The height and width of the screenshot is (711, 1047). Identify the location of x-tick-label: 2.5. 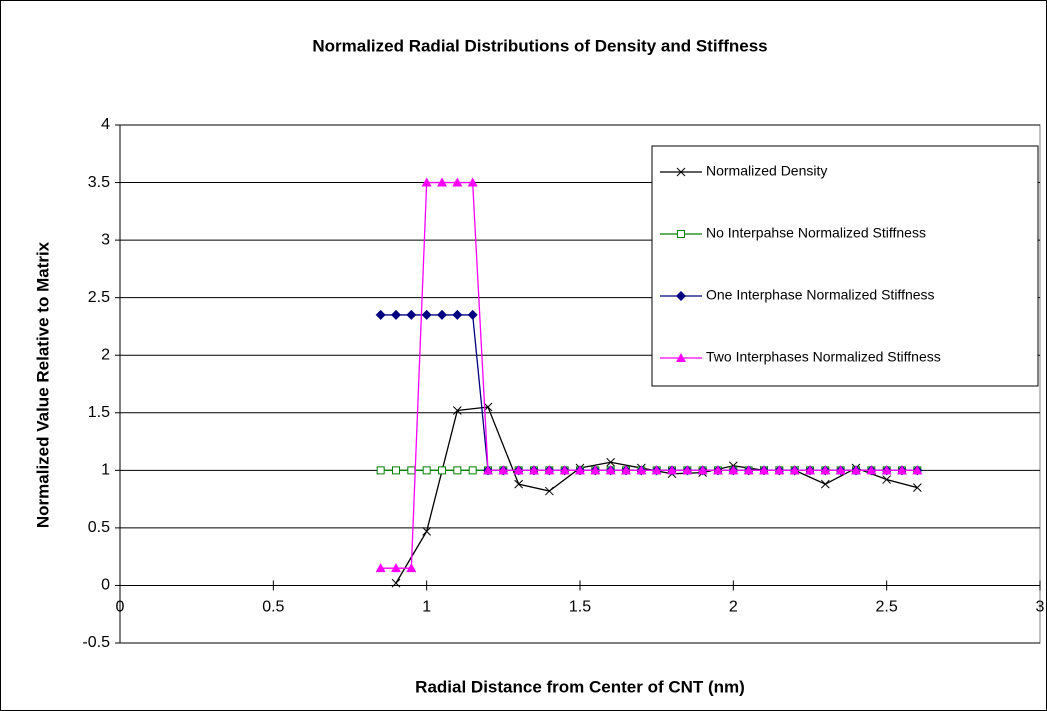
(887, 607).